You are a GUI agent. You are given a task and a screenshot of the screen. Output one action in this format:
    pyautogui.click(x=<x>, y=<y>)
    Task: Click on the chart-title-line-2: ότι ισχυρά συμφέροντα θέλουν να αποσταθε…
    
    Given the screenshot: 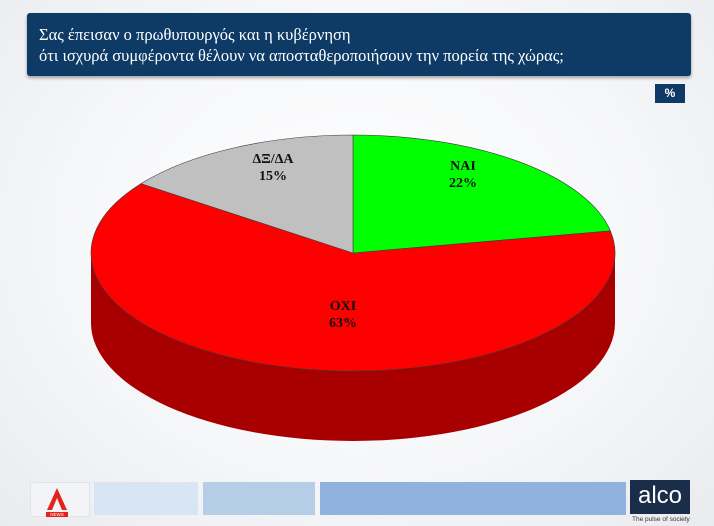 What is the action you would take?
    pyautogui.click(x=301, y=55)
    